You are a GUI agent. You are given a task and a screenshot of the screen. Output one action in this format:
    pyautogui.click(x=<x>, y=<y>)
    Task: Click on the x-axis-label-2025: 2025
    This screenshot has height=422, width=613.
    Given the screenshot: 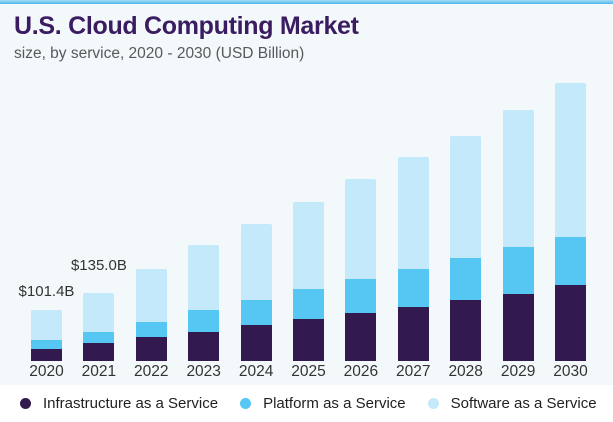 What is the action you would take?
    pyautogui.click(x=308, y=371)
    